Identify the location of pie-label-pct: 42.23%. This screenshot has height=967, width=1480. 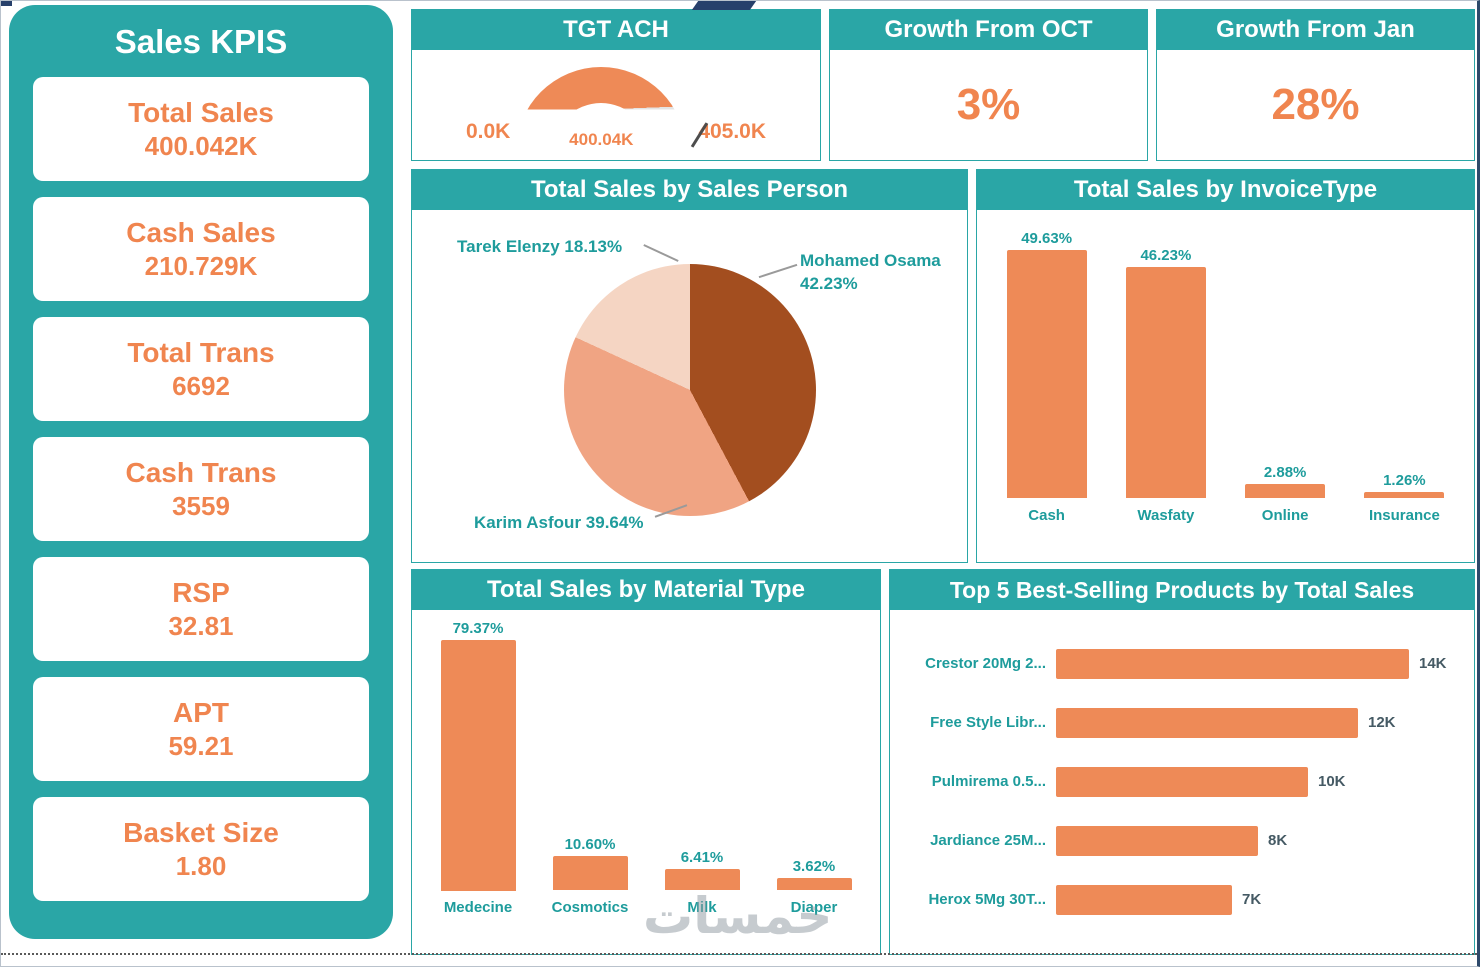
(829, 283).